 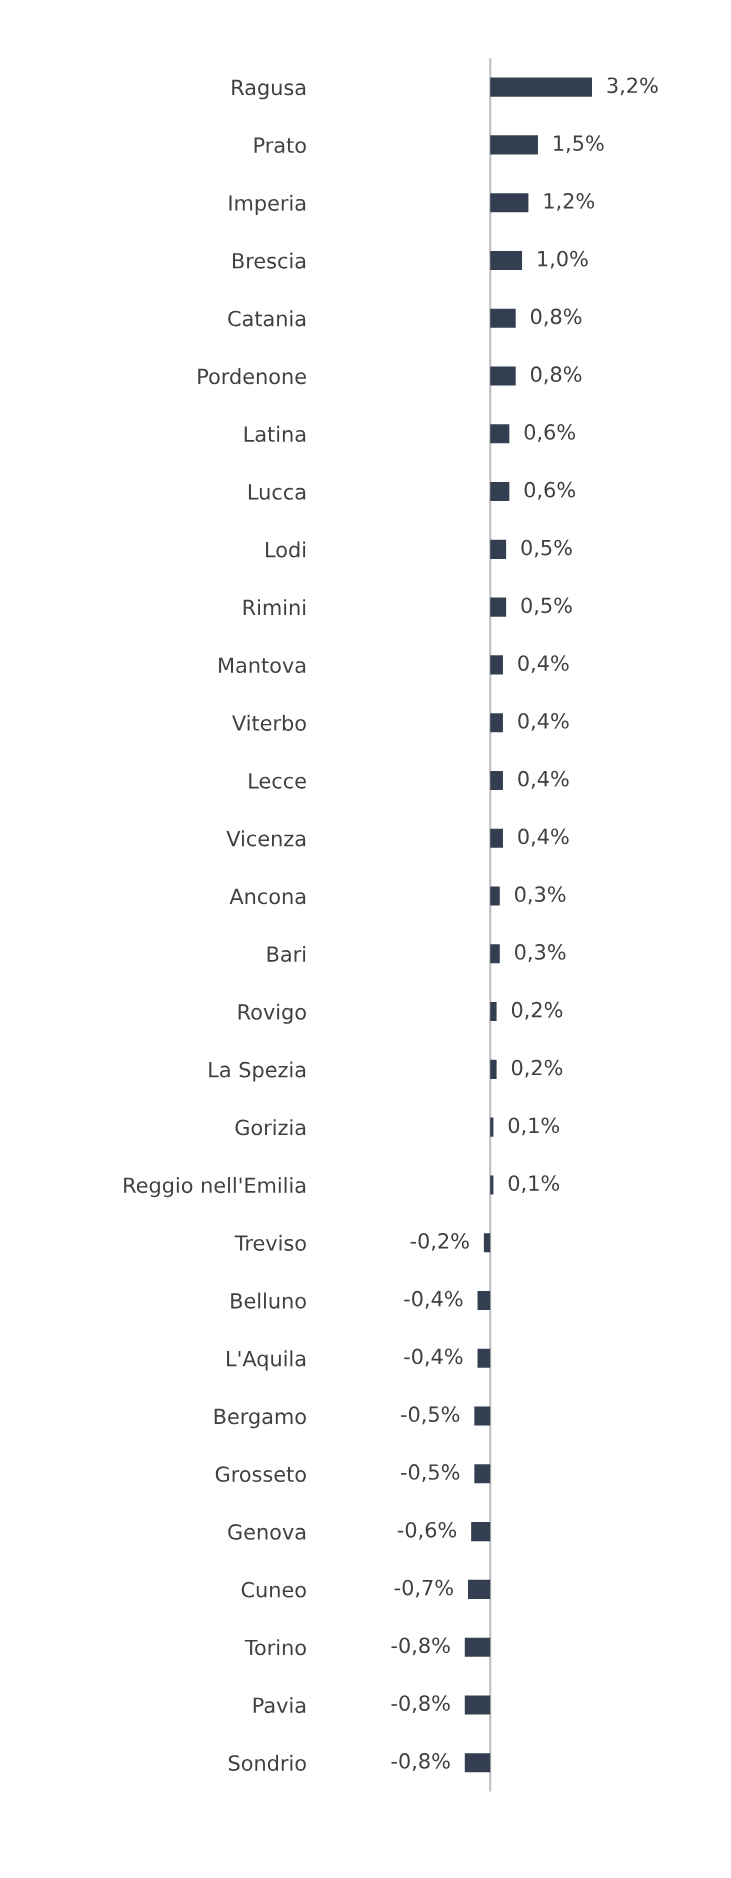 I want to click on y-tick-label: Prato, so click(x=280, y=145).